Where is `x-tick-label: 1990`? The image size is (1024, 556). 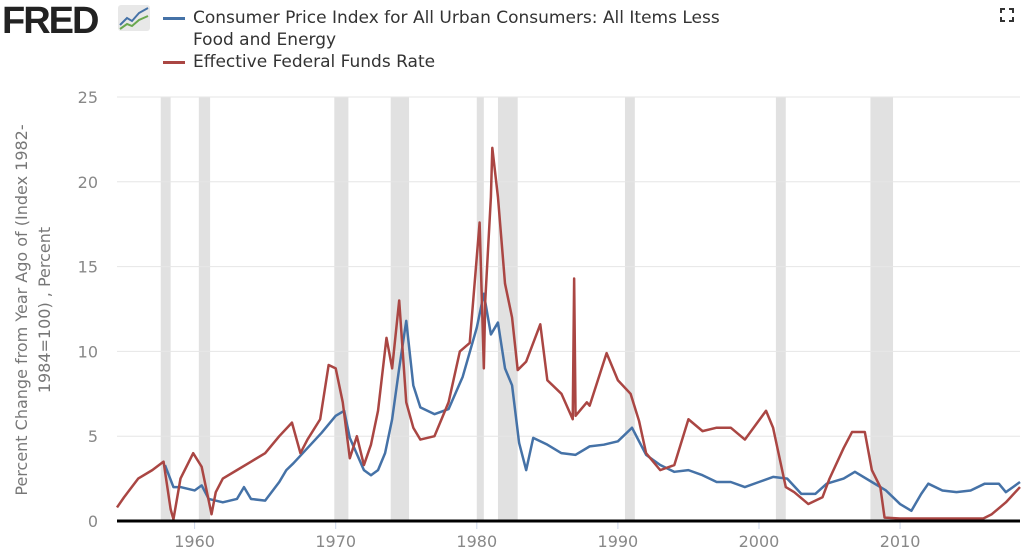 x-tick-label: 1990 is located at coordinates (618, 541).